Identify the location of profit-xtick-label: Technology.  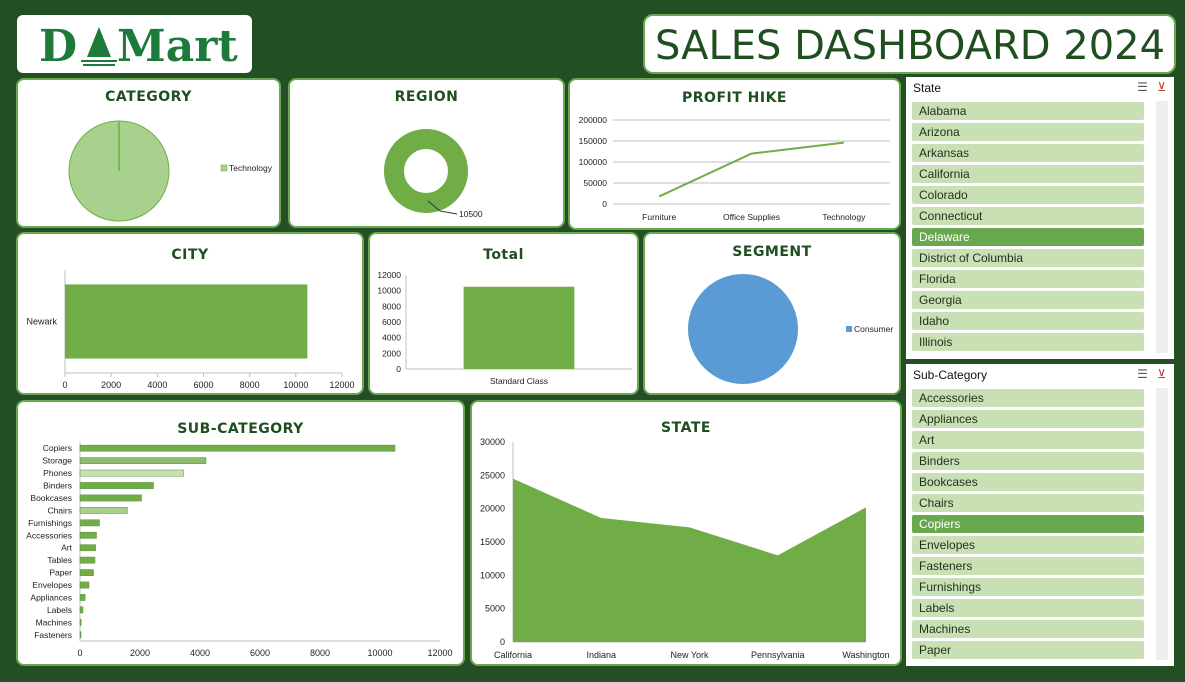
(844, 217).